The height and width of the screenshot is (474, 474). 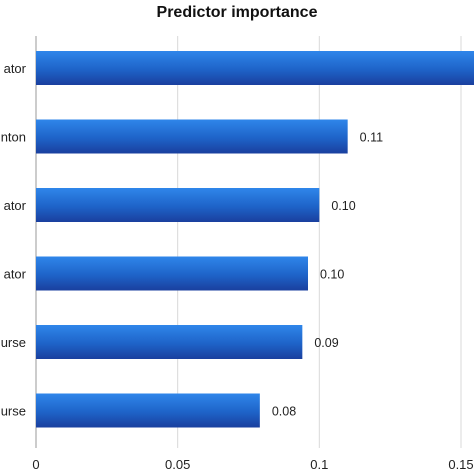 I want to click on data-label: 0.11, so click(x=371, y=138).